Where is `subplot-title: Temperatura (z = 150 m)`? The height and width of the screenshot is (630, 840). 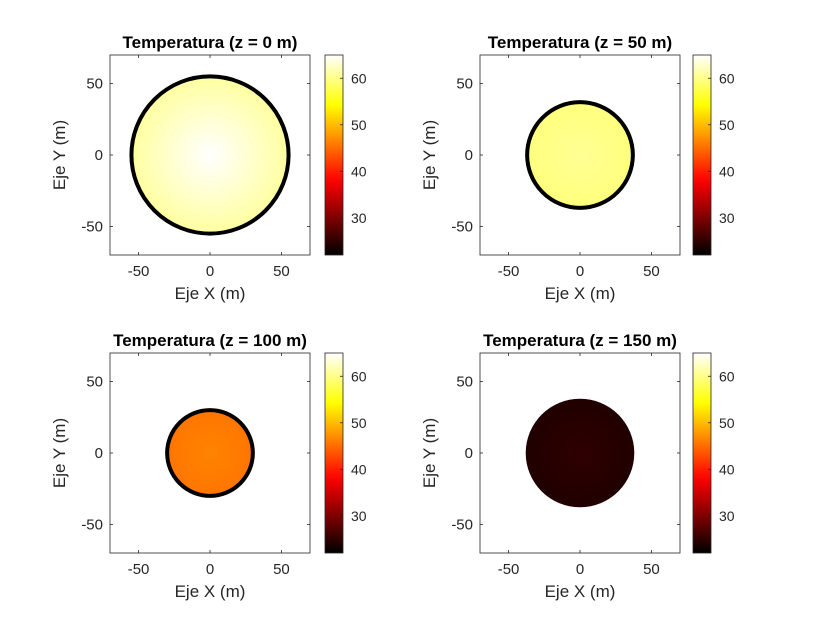 subplot-title: Temperatura (z = 150 m) is located at coordinates (580, 340).